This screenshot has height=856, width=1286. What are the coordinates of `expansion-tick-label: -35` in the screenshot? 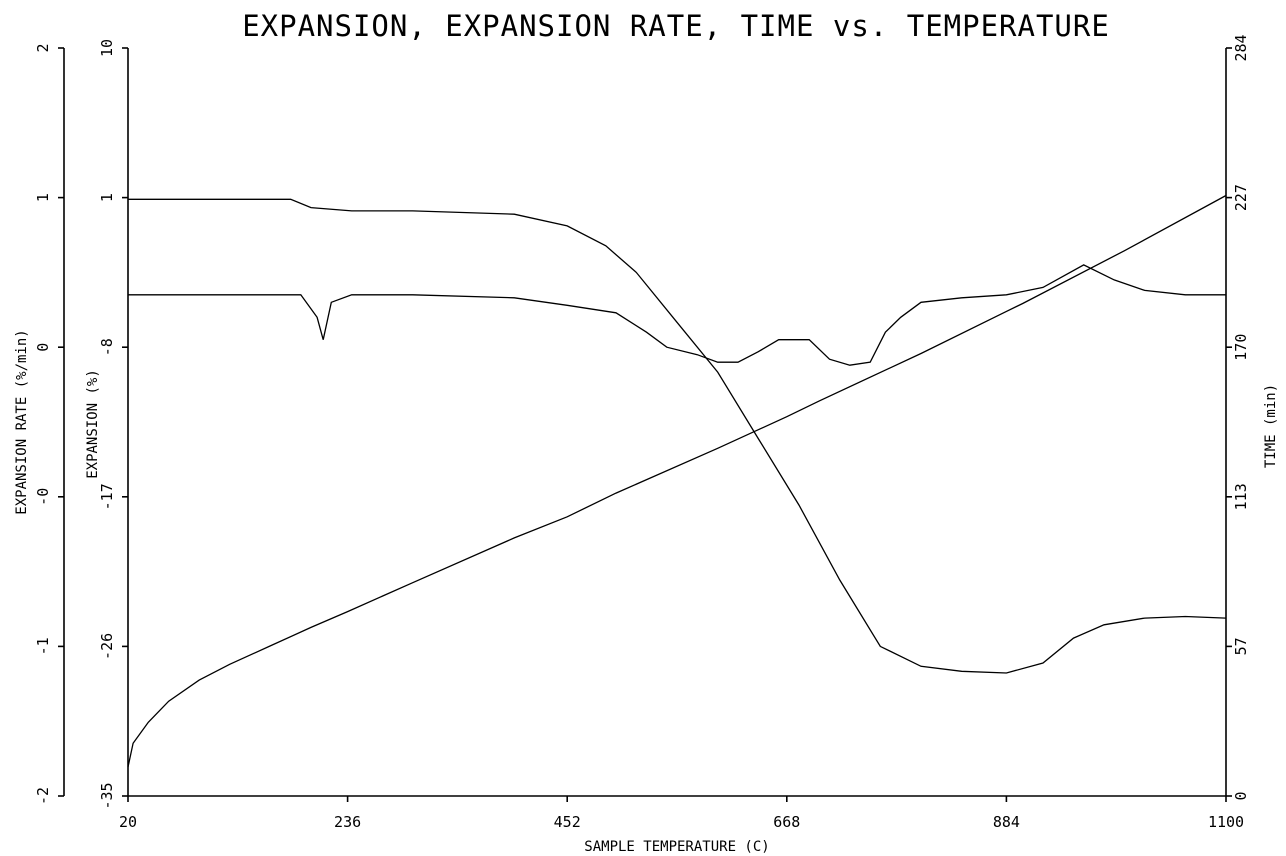 It's located at (107, 795).